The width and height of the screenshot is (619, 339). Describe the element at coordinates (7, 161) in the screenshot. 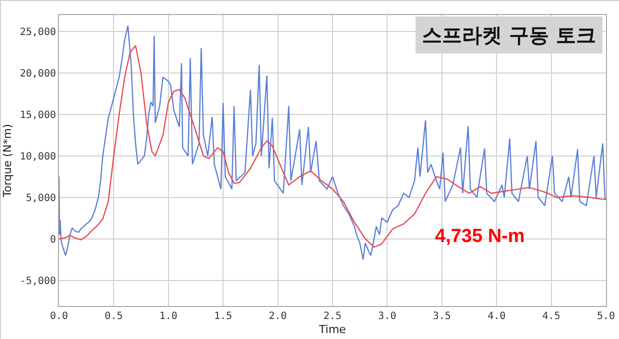

I see `y-axis-title: Torque (N*m)` at that location.